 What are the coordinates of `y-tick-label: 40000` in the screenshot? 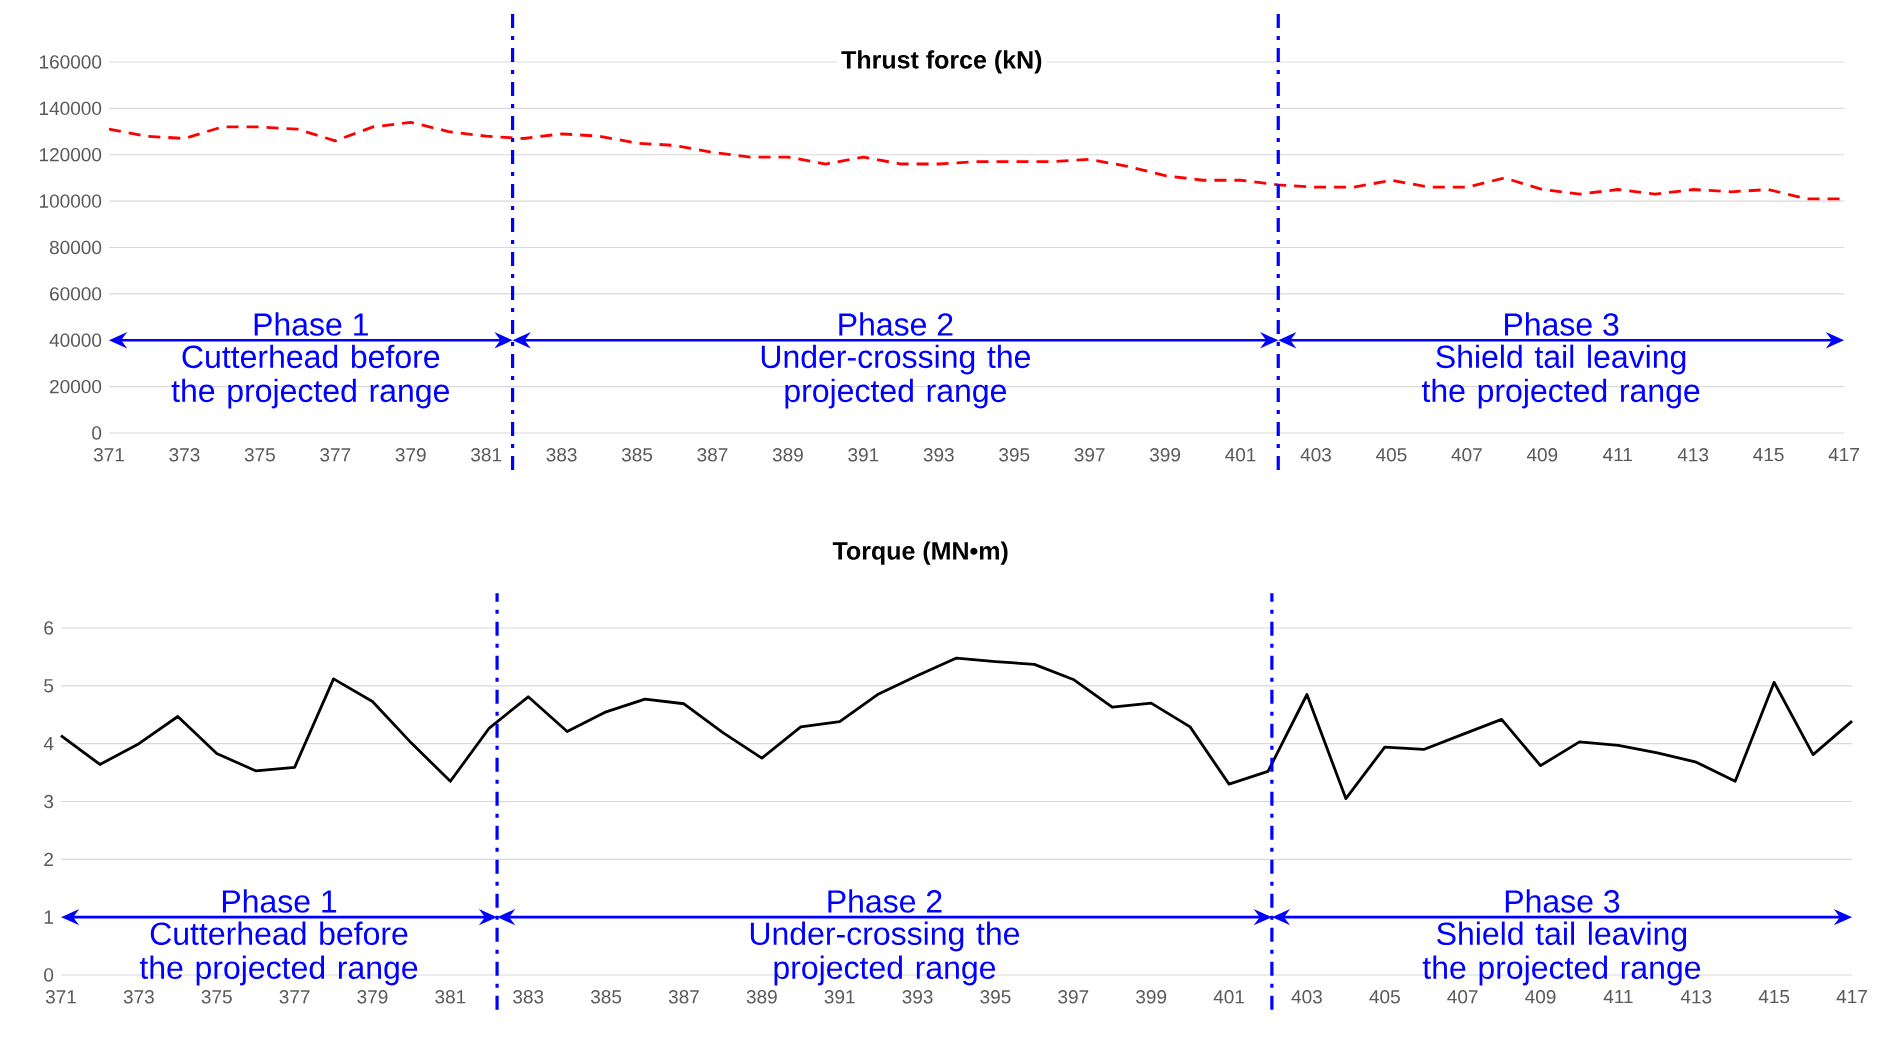 It's located at (75, 340).